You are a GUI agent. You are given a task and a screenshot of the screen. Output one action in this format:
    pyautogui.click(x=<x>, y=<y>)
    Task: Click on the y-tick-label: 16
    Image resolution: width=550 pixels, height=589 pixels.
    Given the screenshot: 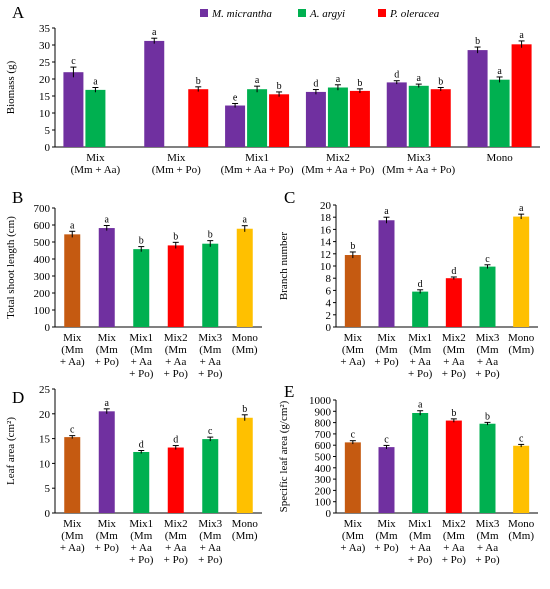 What is the action you would take?
    pyautogui.click(x=326, y=230)
    